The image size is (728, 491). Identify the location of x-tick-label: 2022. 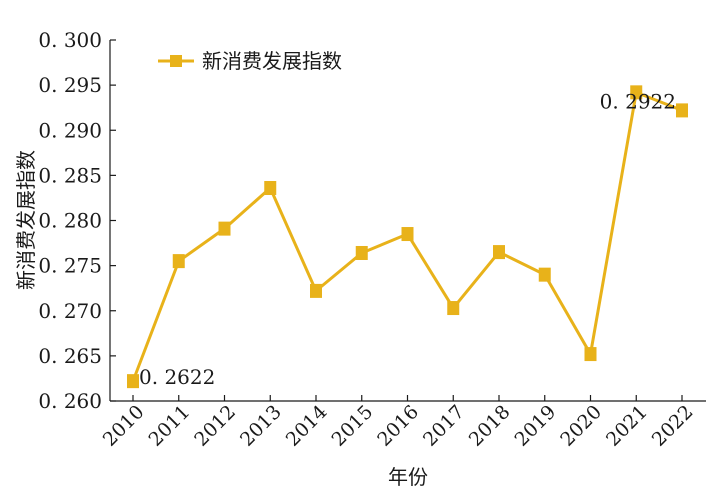
(673, 426).